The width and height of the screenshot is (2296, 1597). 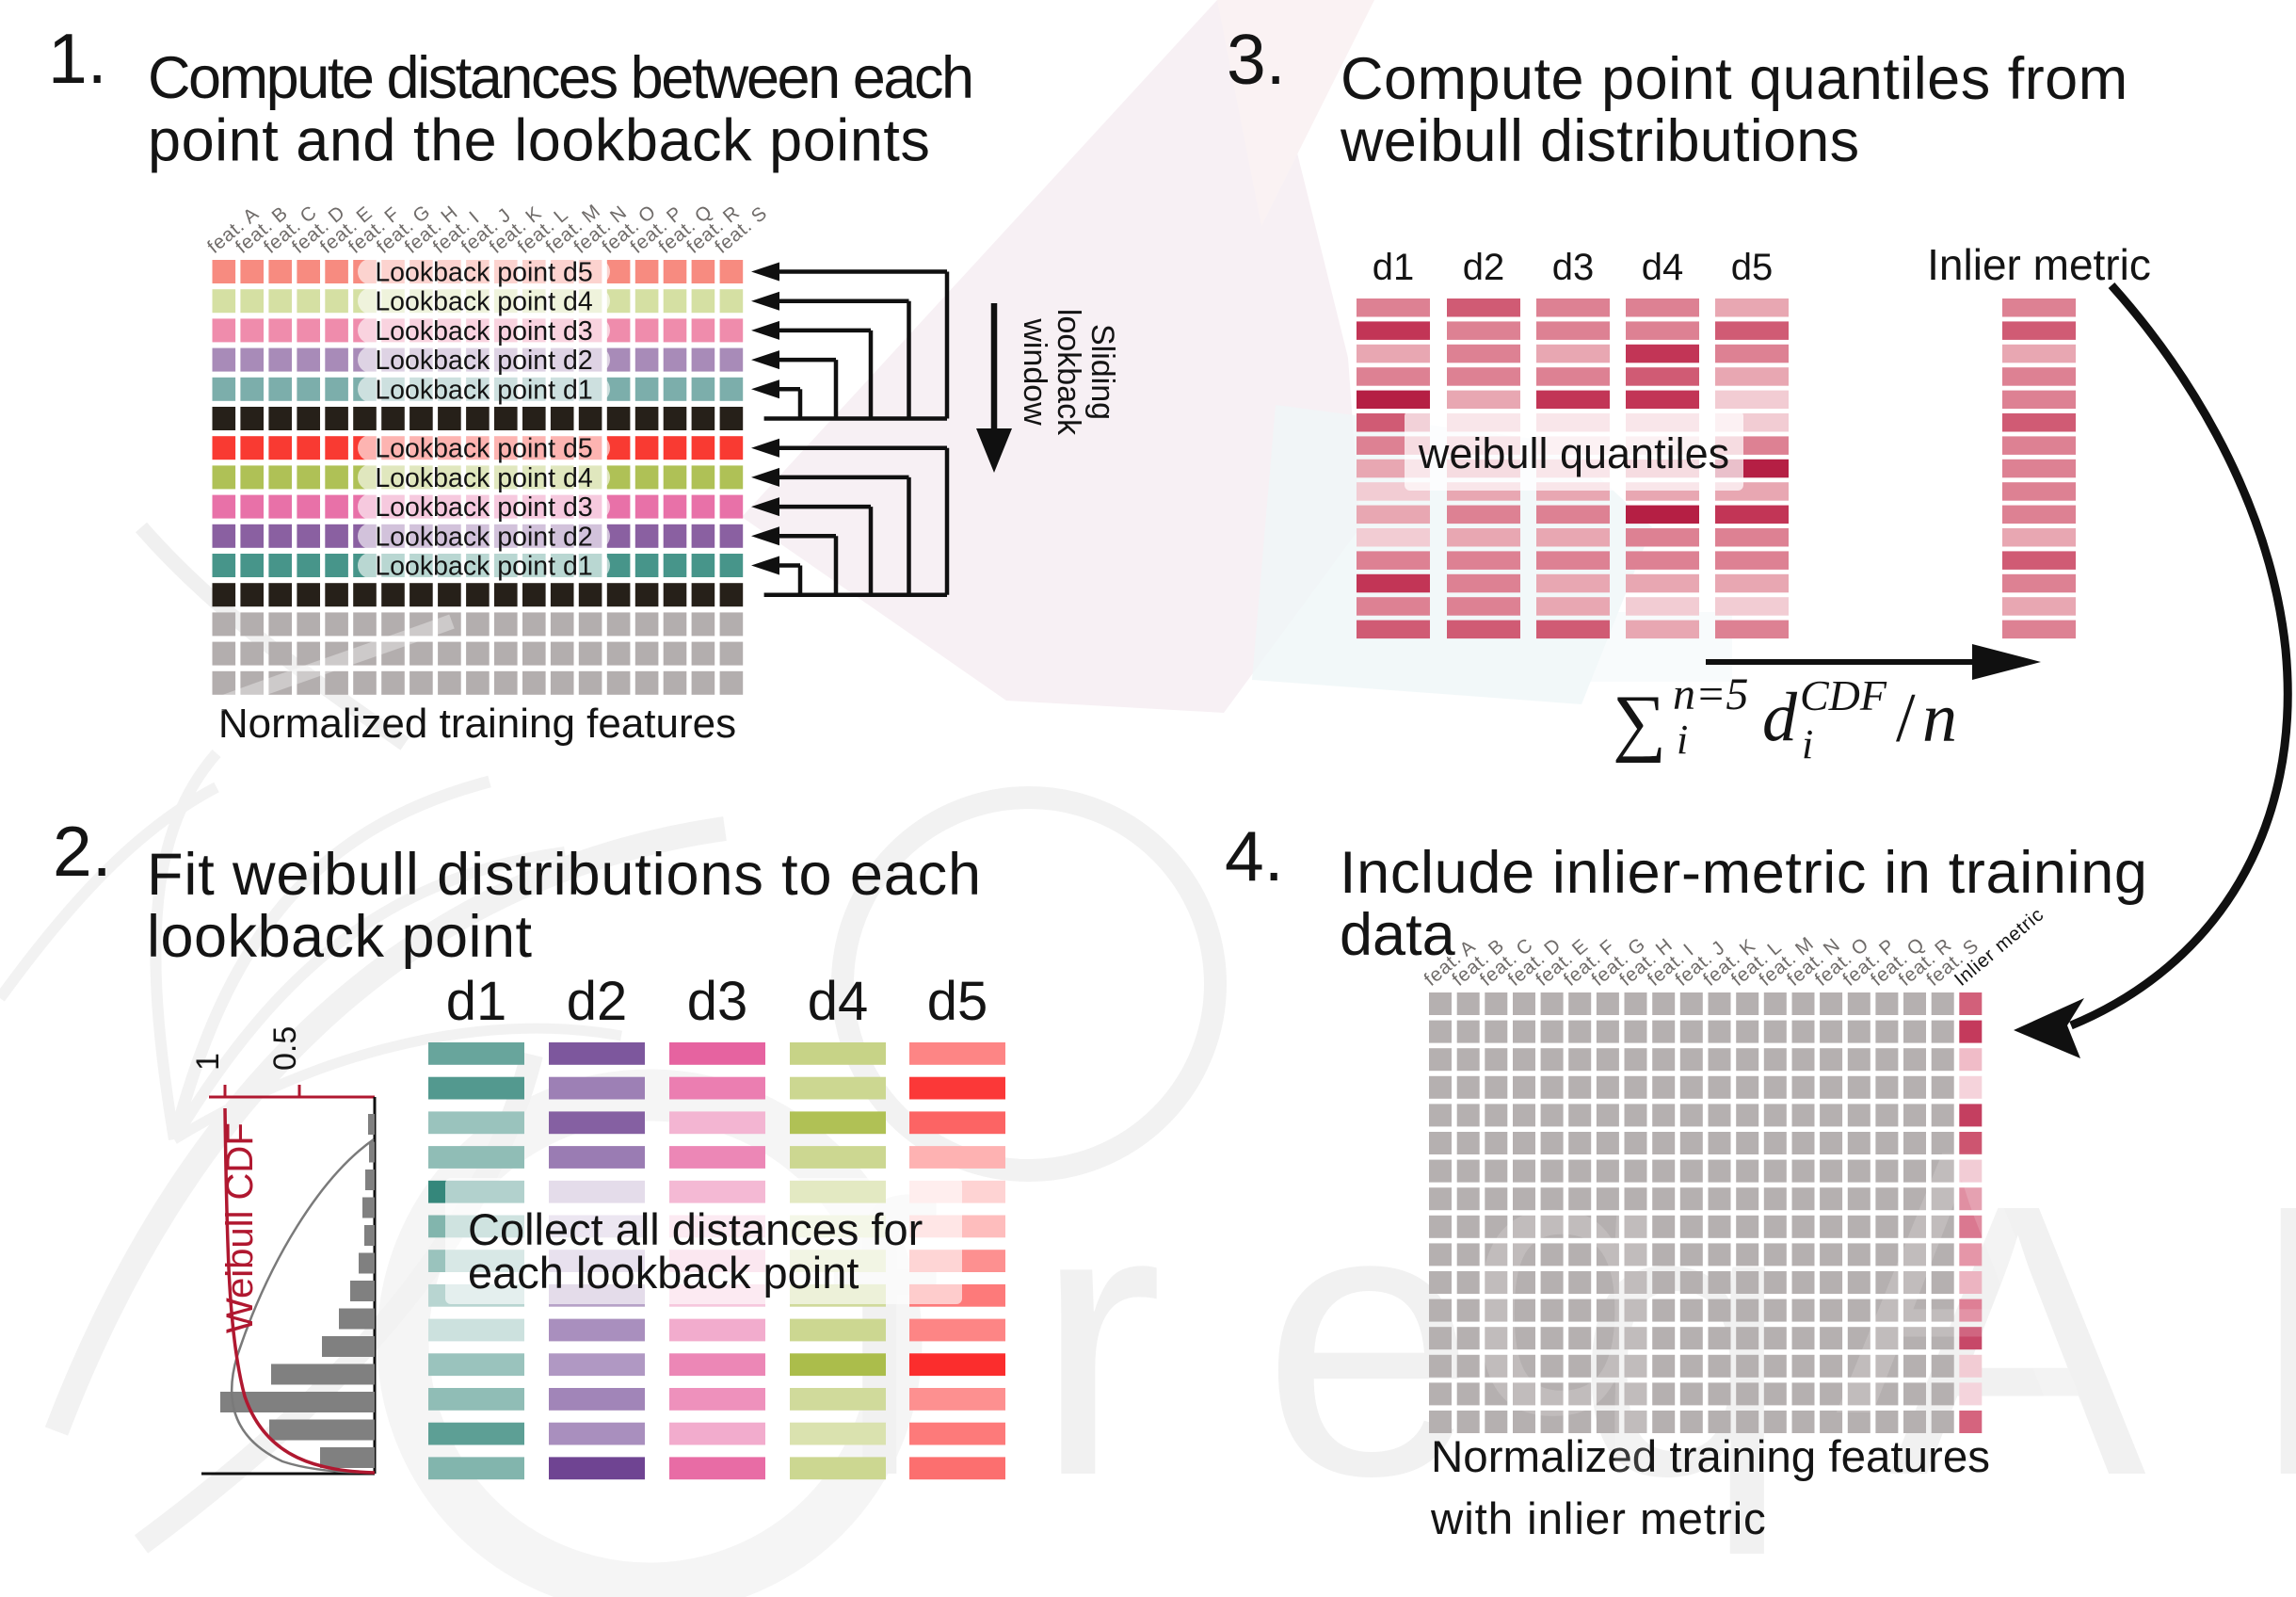 I want to click on svg-text: A, so click(x=2009, y=1282).